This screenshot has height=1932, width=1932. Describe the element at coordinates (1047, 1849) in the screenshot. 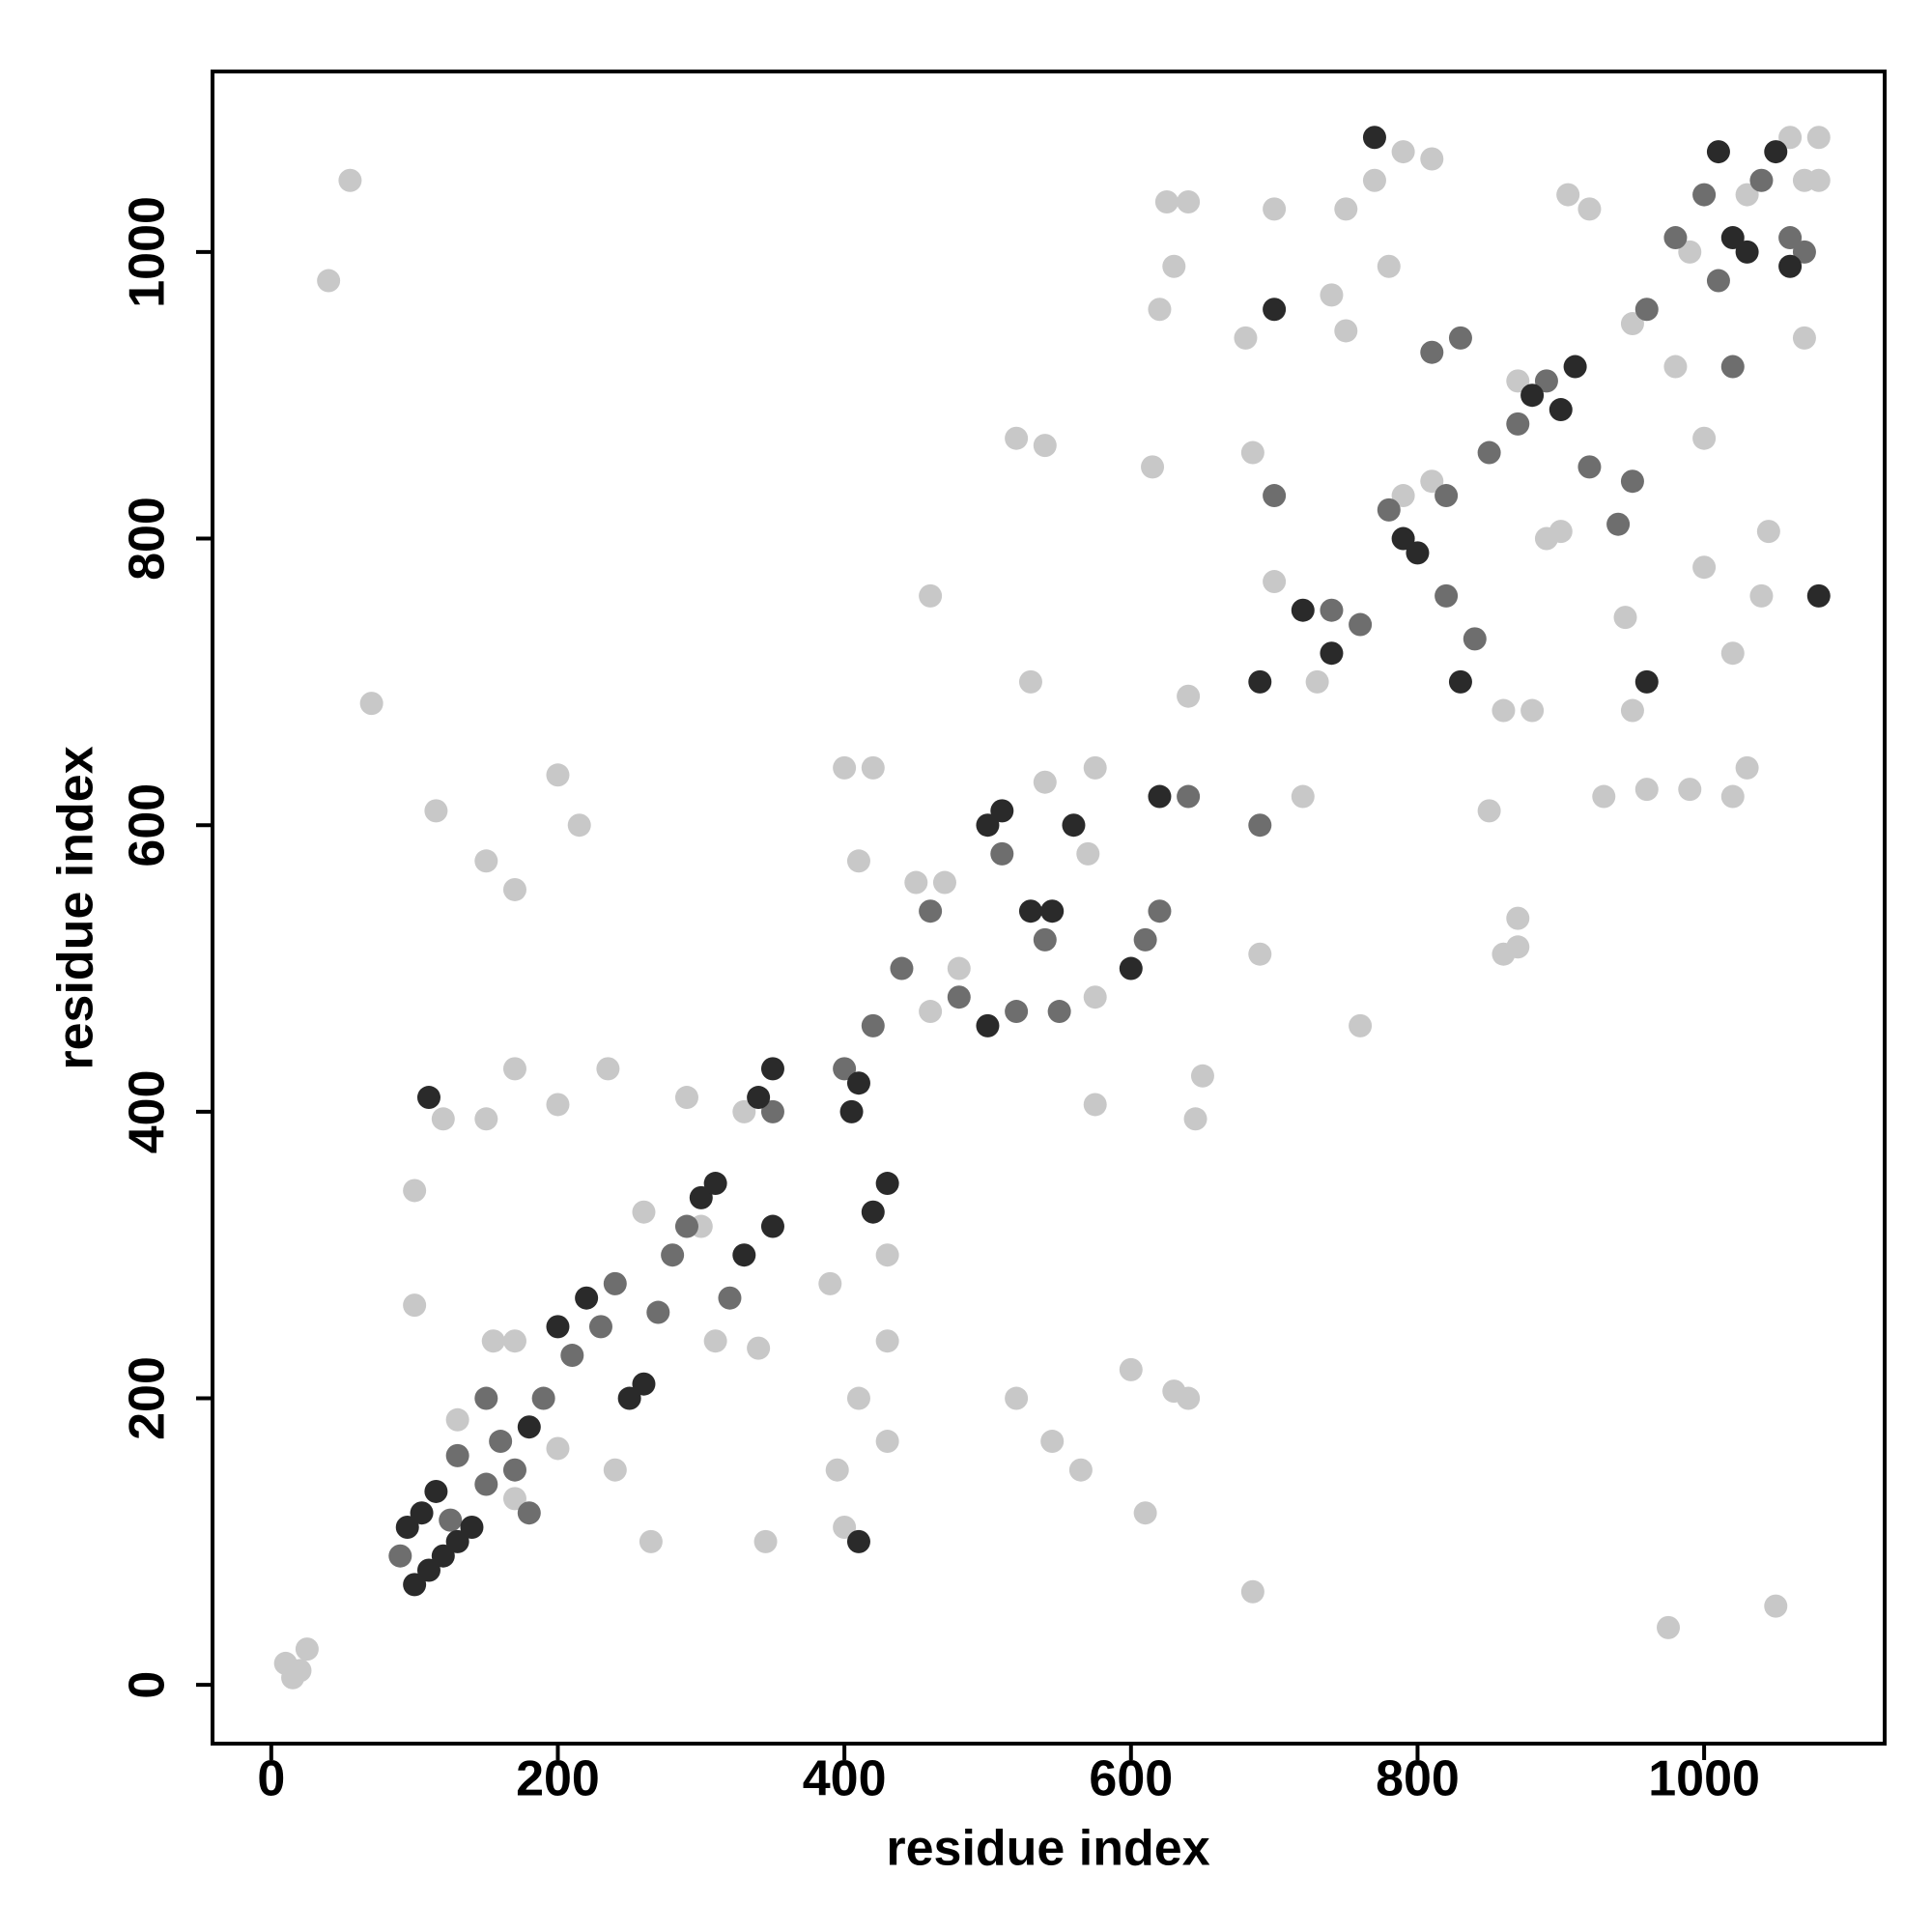

I see `x-axis-title: residue index` at that location.